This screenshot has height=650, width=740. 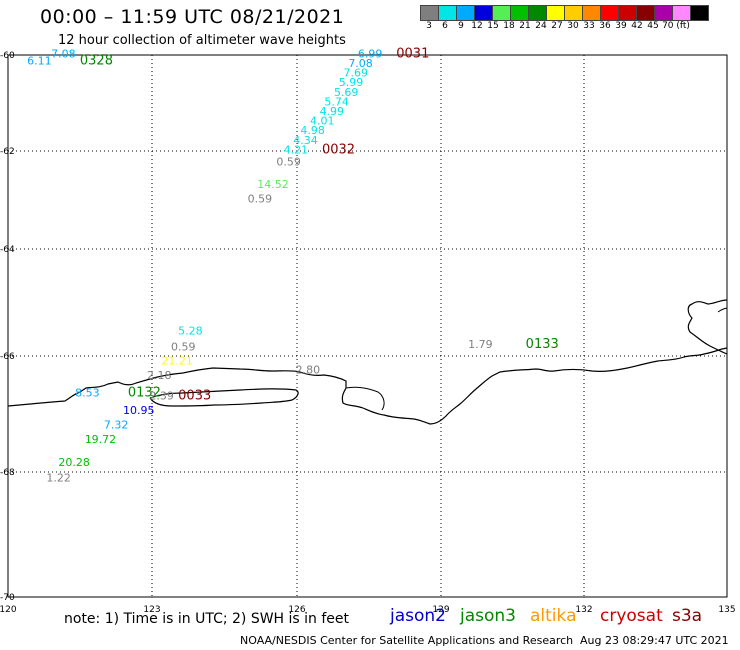 I want to click on wave-height-label: 5.28, so click(x=190, y=331).